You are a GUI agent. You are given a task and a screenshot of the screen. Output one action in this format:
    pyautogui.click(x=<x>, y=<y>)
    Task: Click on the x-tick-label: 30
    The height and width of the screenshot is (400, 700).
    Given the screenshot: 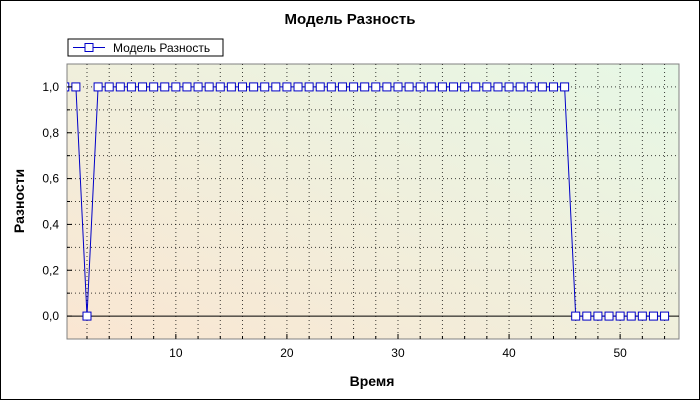 What is the action you would take?
    pyautogui.click(x=398, y=353)
    